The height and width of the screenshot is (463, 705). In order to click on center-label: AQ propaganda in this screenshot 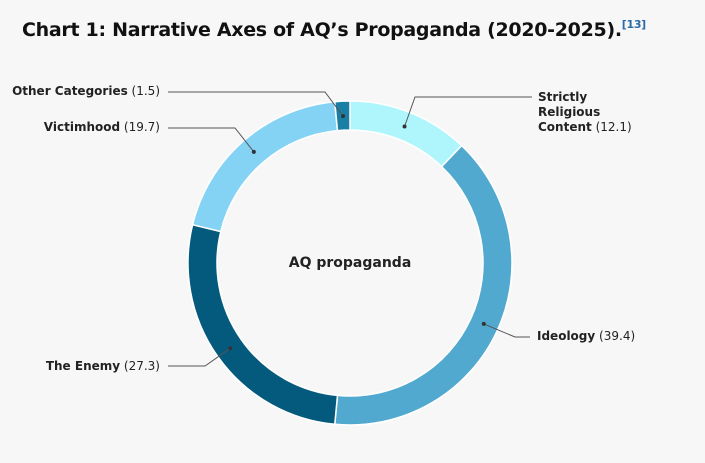, I will do `click(350, 263)`.